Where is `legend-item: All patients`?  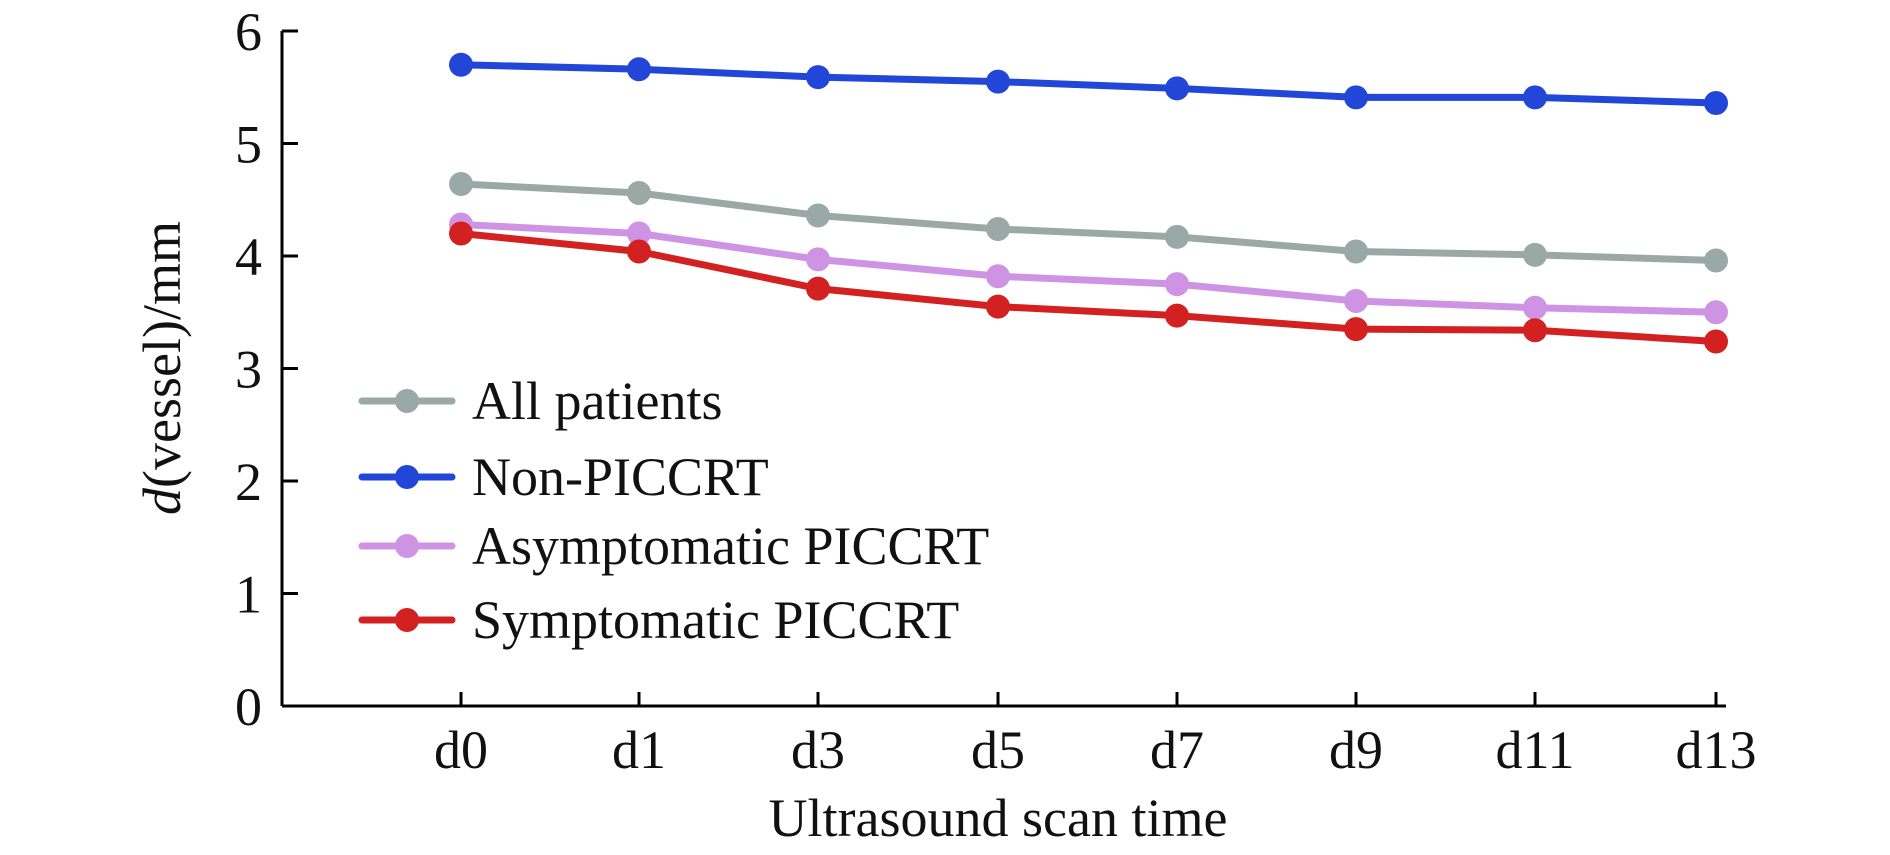
legend-item: All patients is located at coordinates (540, 401).